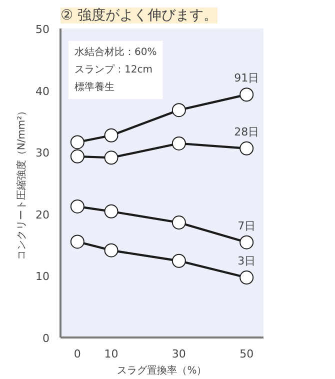  Describe the element at coordinates (46, 338) in the screenshot. I see `y-tick-label: 0` at that location.